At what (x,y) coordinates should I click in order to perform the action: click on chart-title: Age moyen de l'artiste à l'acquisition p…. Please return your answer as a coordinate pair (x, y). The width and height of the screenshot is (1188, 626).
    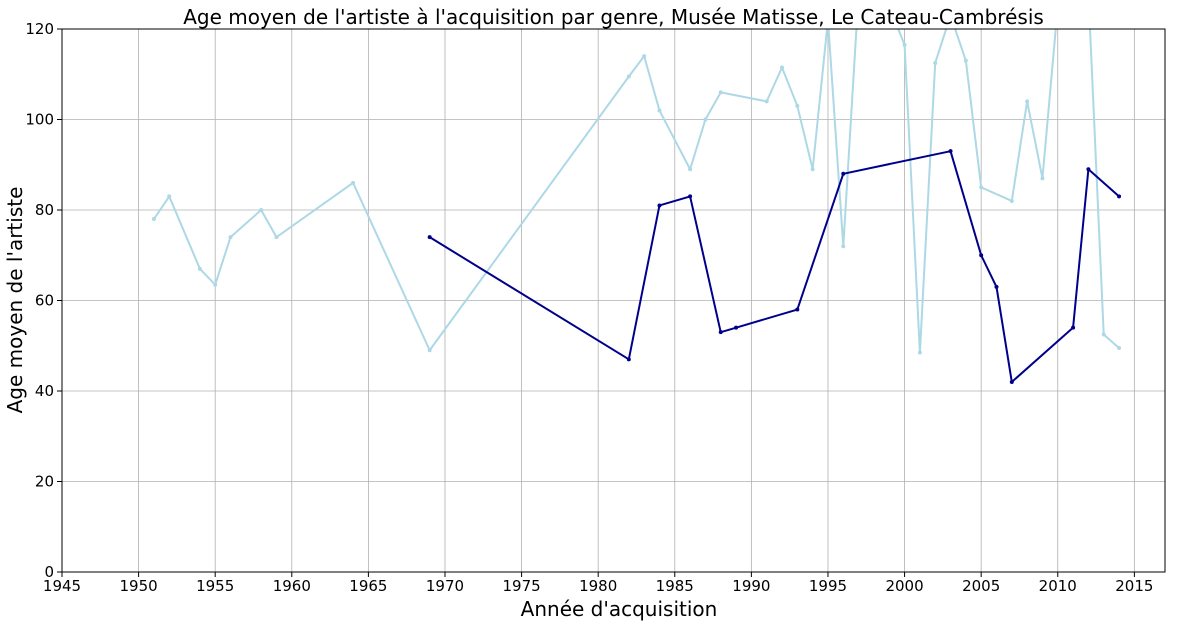
    Looking at the image, I should click on (613, 17).